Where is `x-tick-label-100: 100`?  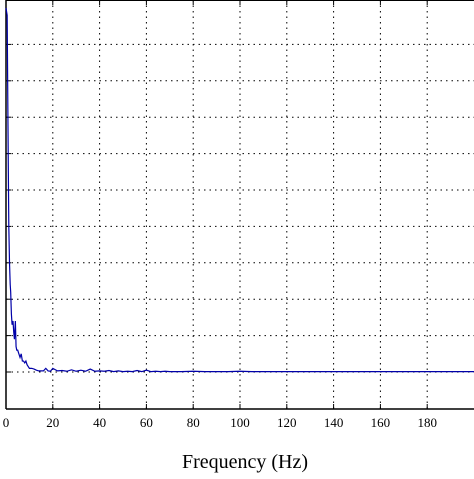
x-tick-label-100: 100 is located at coordinates (240, 422).